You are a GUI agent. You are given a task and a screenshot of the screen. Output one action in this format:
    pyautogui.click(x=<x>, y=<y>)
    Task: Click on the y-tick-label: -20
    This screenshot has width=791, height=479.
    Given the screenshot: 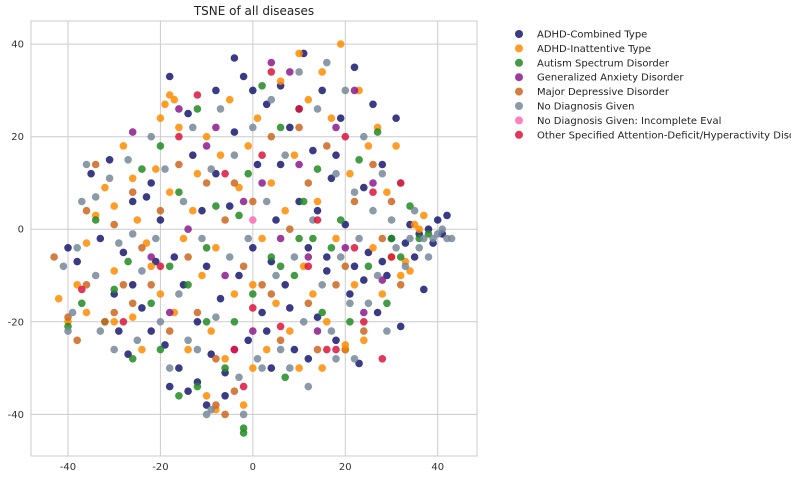 What is the action you would take?
    pyautogui.click(x=16, y=322)
    